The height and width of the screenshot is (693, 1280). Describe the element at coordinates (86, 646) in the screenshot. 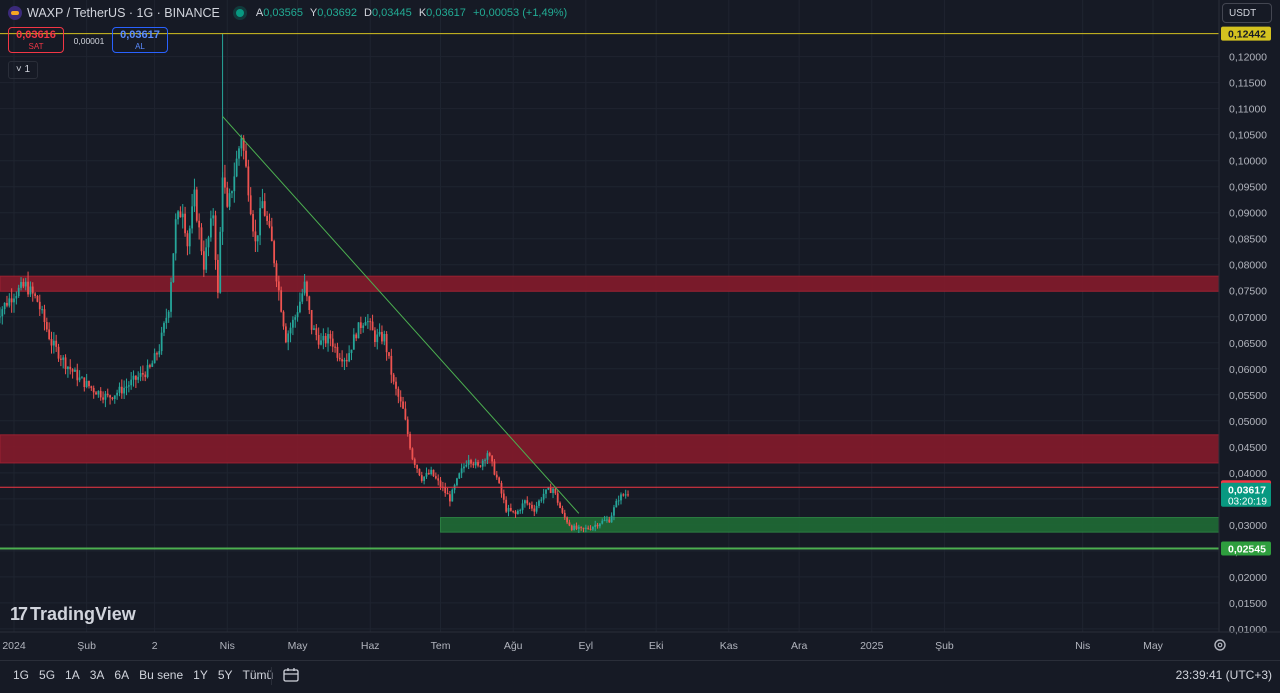

I see `x-tick-label: Şub` at that location.